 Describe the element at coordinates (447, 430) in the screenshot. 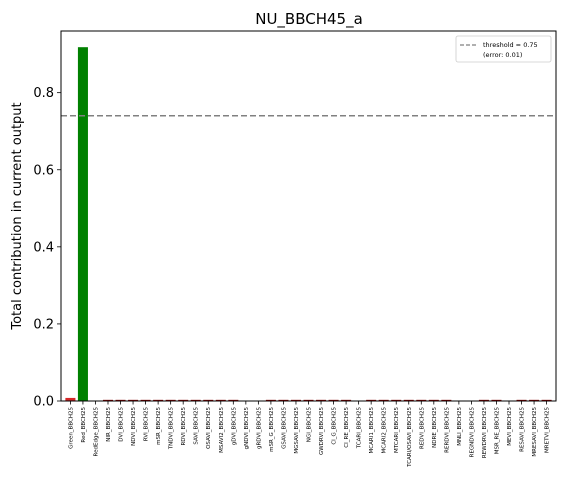

I see `x-tick-label: RERDVI_BBCH25` at that location.